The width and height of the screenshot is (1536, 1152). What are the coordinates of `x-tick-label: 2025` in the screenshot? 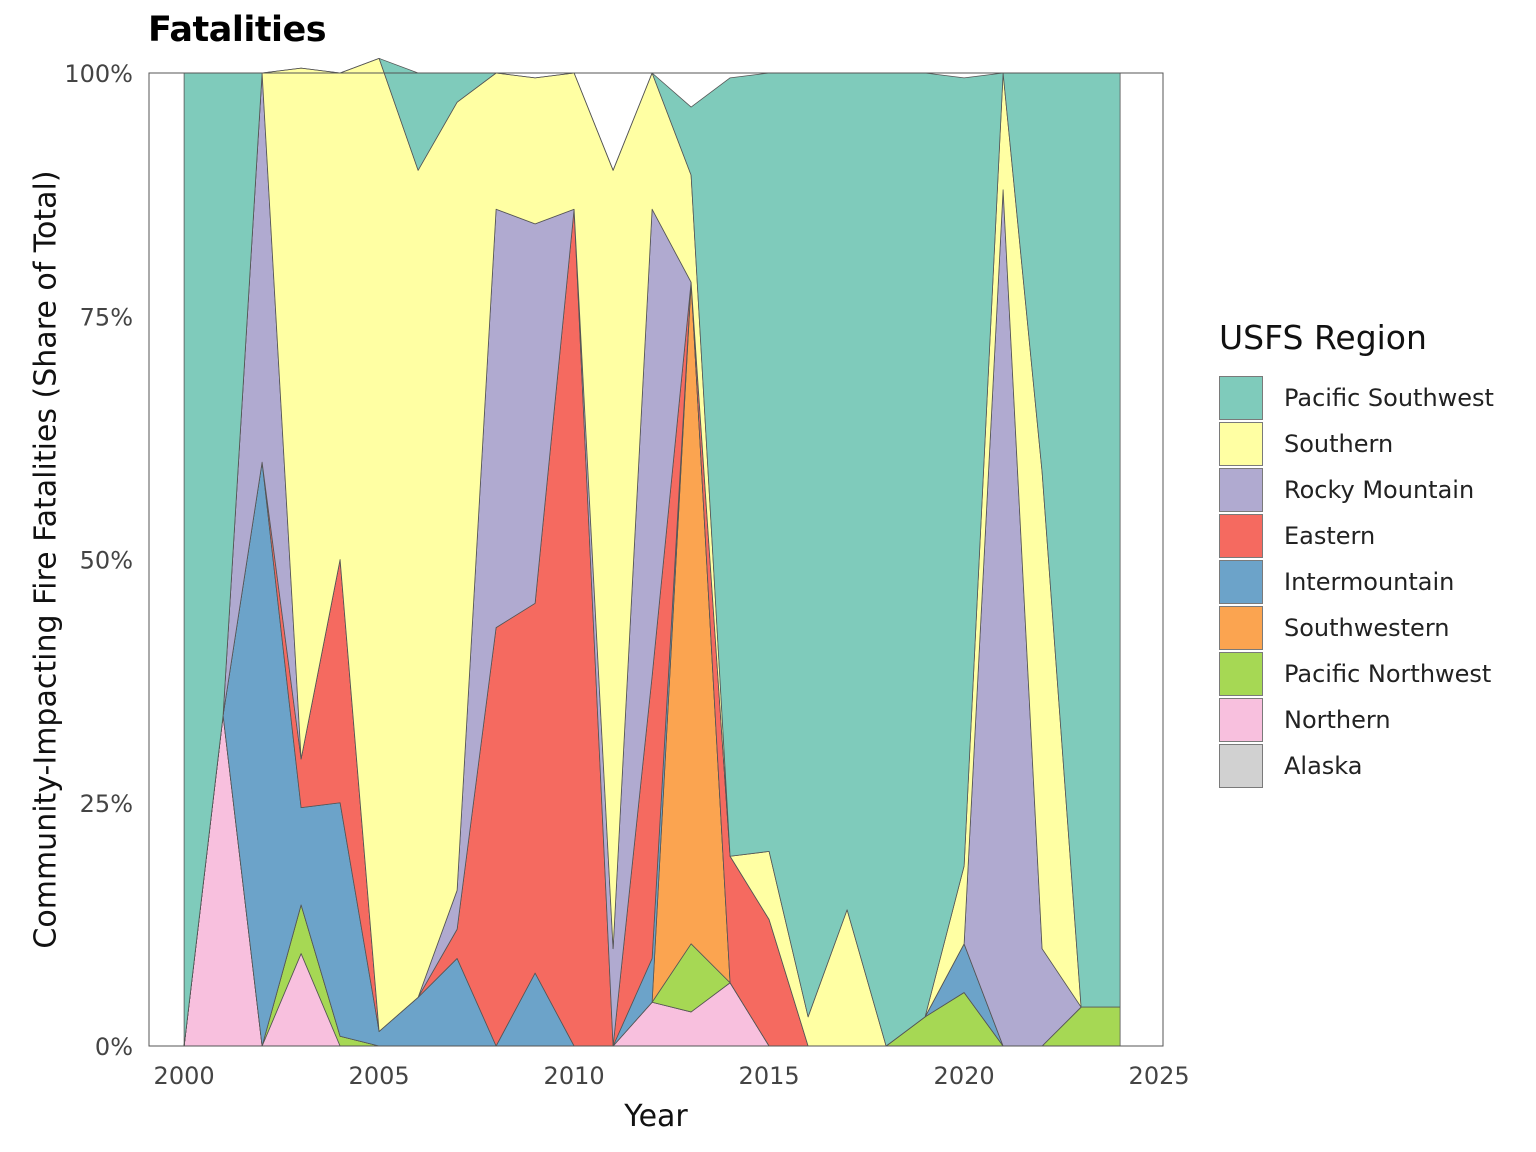 It's located at (1159, 1076).